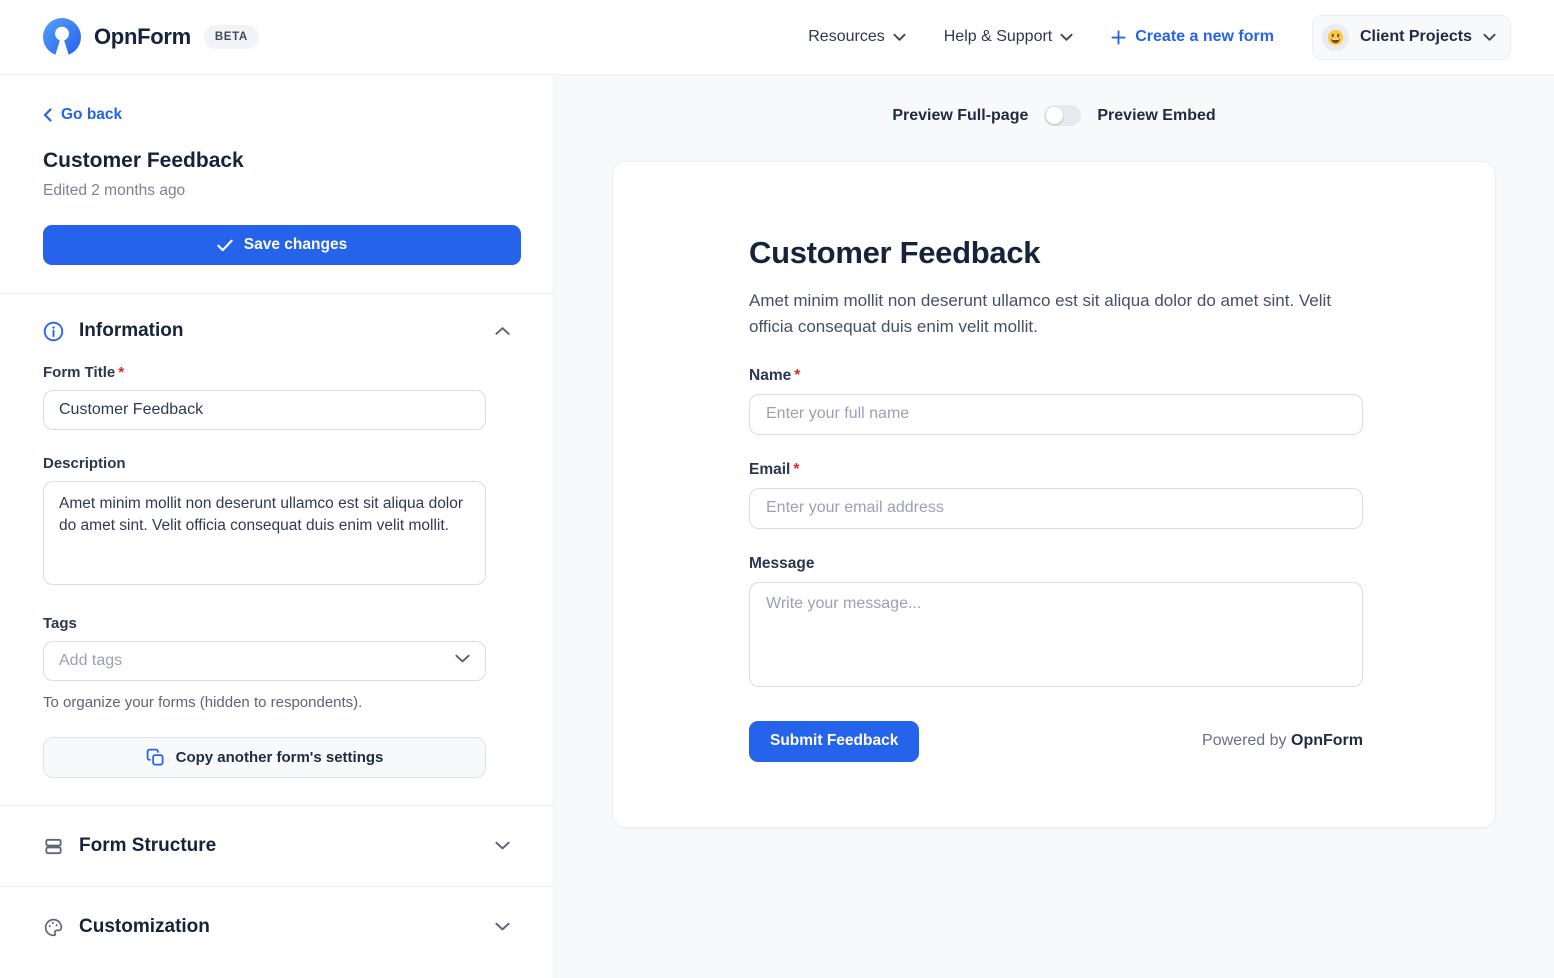  What do you see at coordinates (1055, 470) in the screenshot?
I see `email-label: Email *` at bounding box center [1055, 470].